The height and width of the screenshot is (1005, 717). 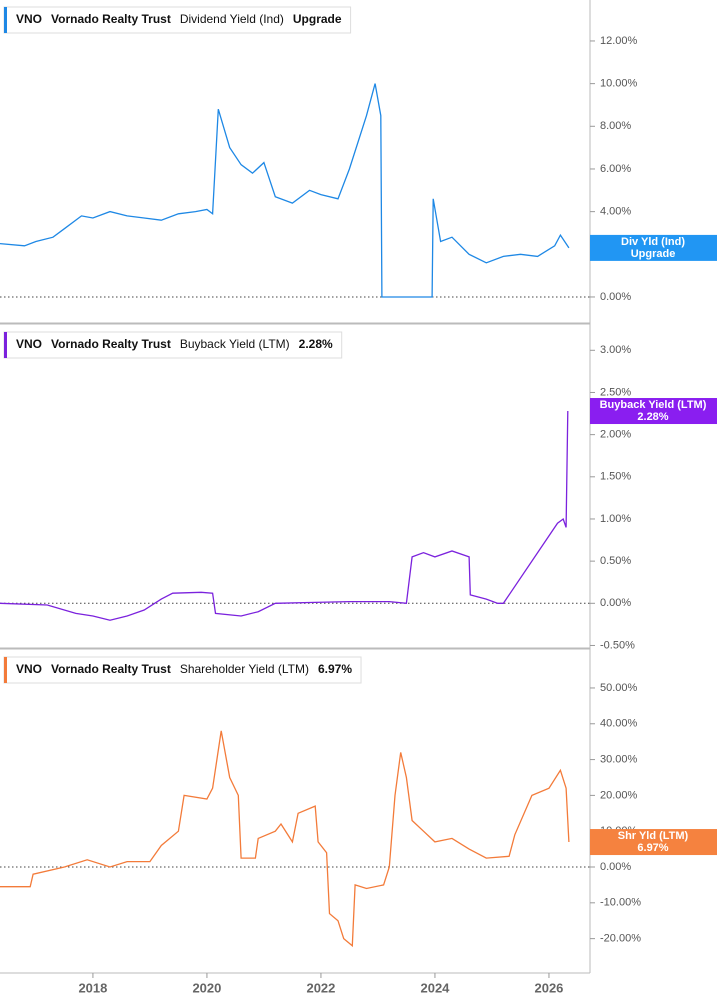 What do you see at coordinates (620, 903) in the screenshot?
I see `y-tick-label: -10.00%` at bounding box center [620, 903].